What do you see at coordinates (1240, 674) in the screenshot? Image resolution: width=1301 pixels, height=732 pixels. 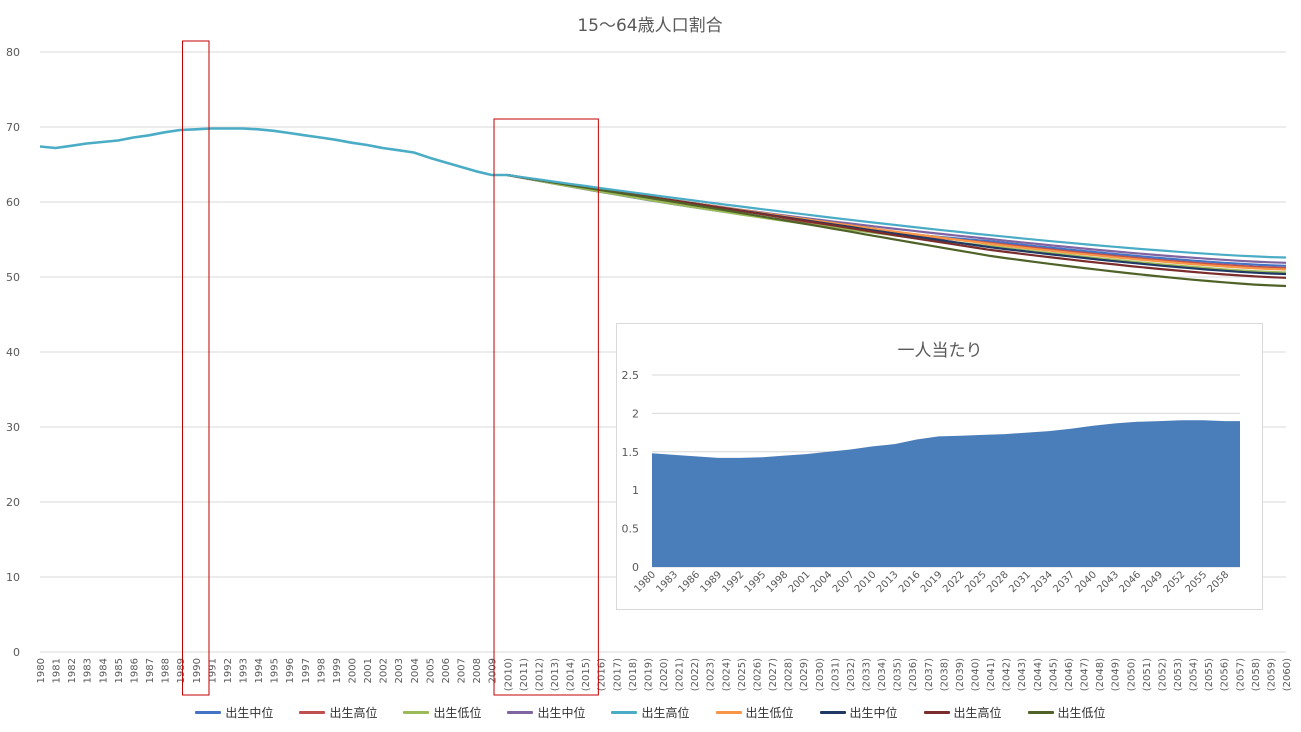 I see `main-x-tick-label: (2057)` at bounding box center [1240, 674].